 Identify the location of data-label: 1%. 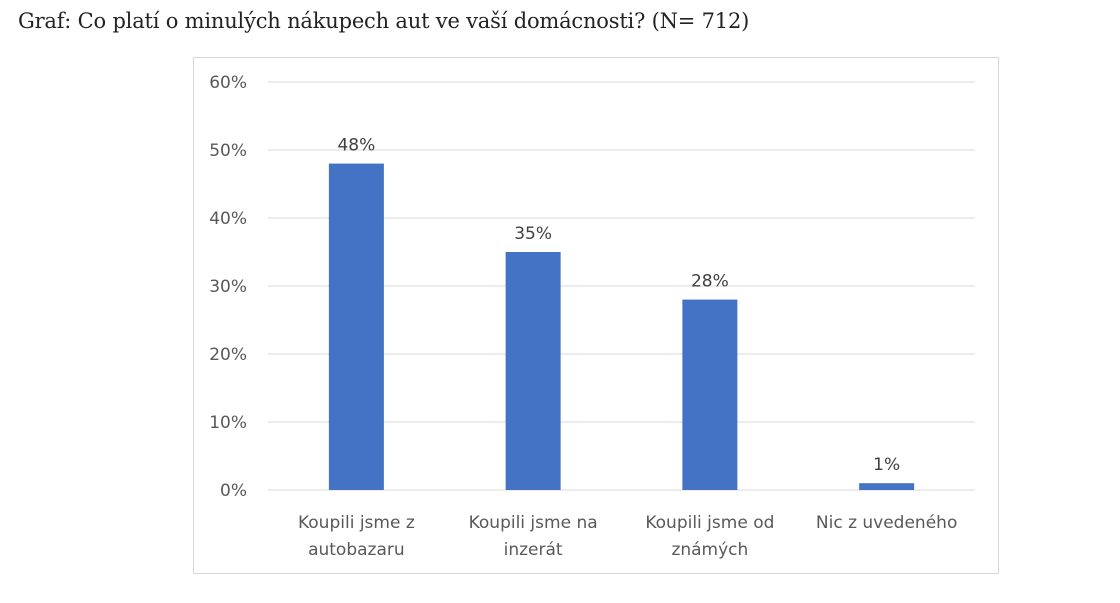
(886, 465).